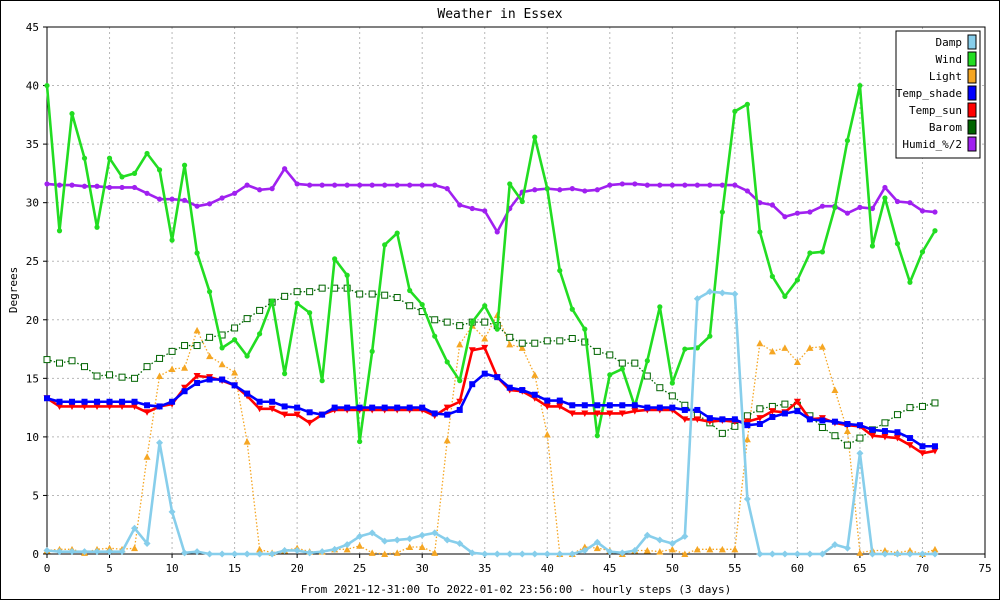 The image size is (1000, 605). I want to click on y-tick-label: 0, so click(35, 554).